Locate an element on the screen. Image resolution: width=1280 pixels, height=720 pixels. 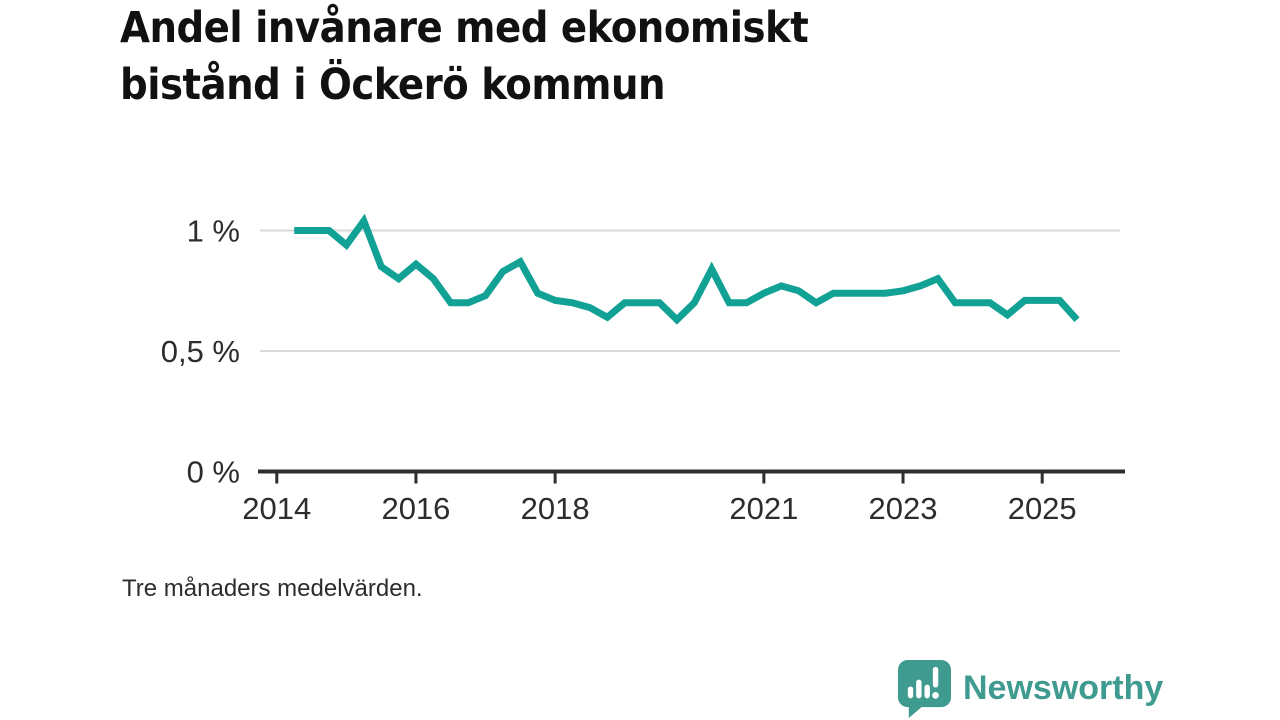
newsworthy-logo: Newsworthy is located at coordinates (1030, 688).